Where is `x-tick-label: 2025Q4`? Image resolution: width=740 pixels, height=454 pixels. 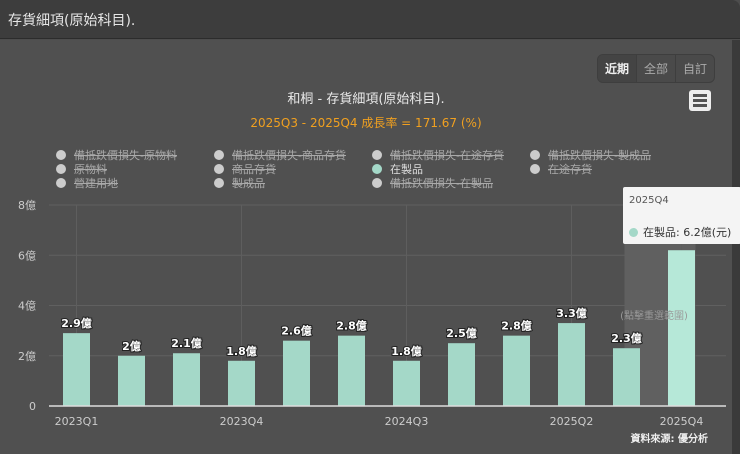 x-tick-label: 2025Q4 is located at coordinates (682, 421).